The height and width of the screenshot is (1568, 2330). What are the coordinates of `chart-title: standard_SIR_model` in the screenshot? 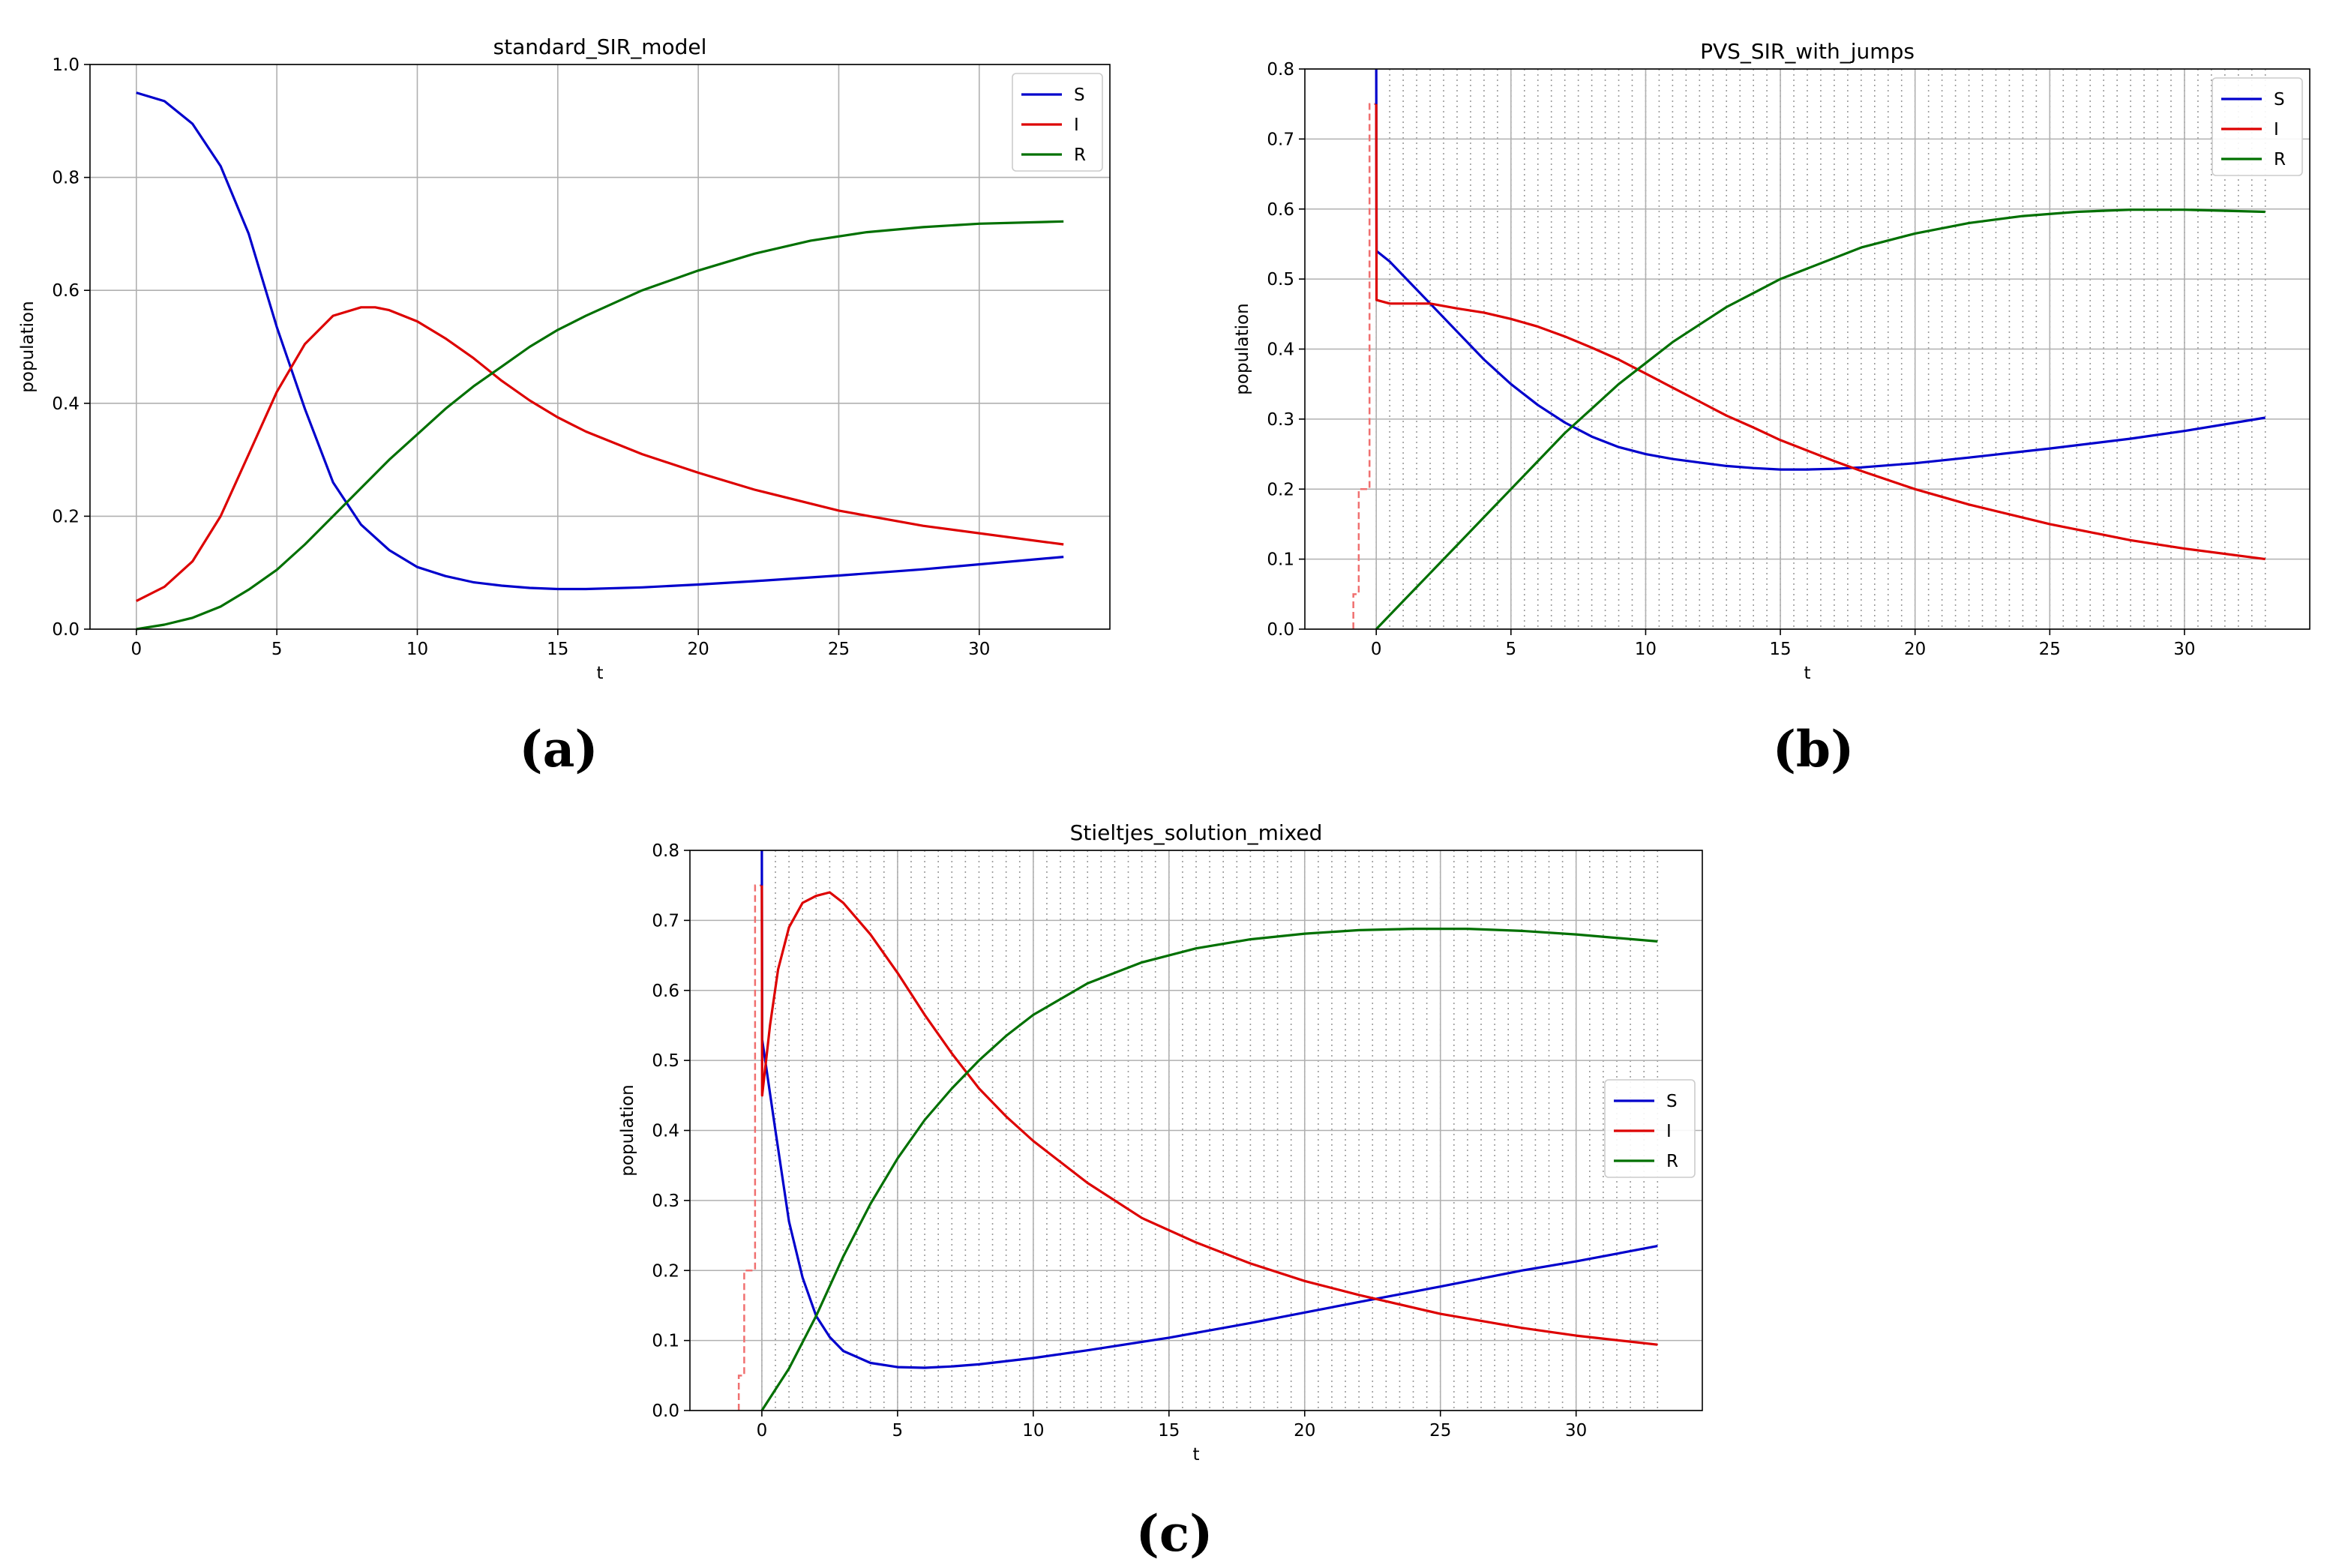 It's located at (600, 46).